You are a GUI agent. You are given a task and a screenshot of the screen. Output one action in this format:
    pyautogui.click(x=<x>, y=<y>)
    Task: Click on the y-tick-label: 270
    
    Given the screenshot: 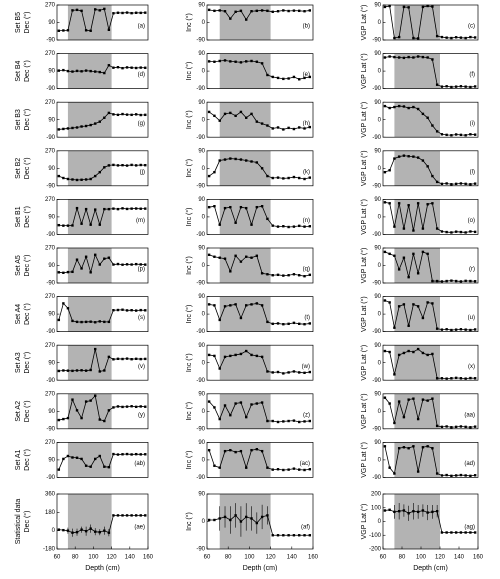 What is the action you would take?
    pyautogui.click(x=50, y=151)
    